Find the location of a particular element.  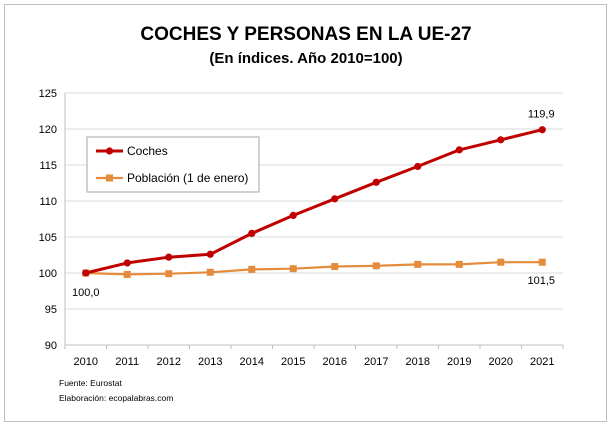

coches-legend-label: Coches is located at coordinates (147, 151).